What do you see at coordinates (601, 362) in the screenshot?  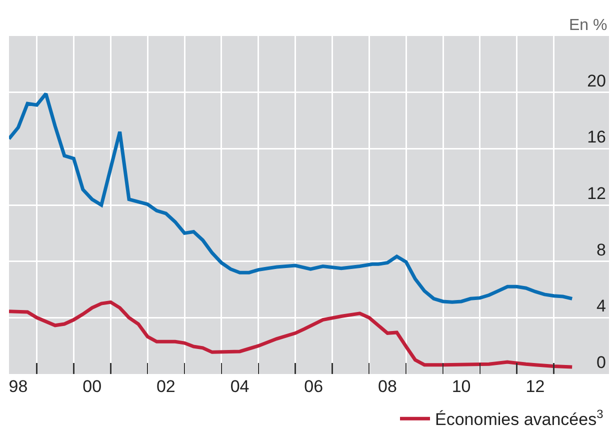 I see `y-tick-label: 0` at bounding box center [601, 362].